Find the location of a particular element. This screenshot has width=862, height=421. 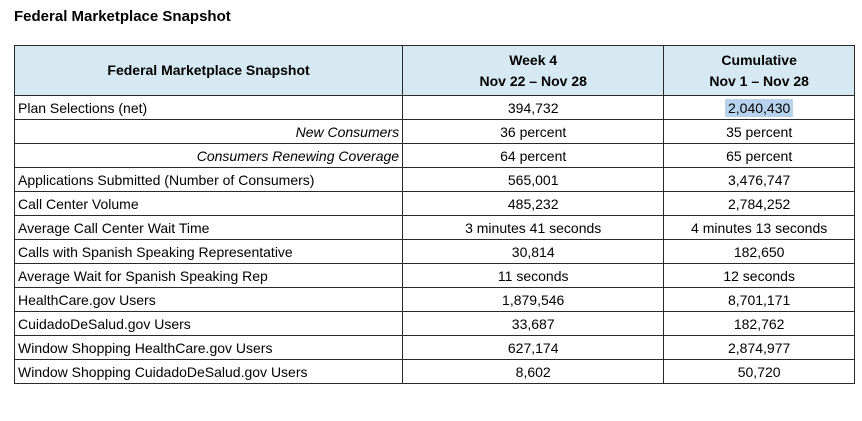

row-label-cell: Window Shopping HealthCare.gov Users is located at coordinates (208, 347).